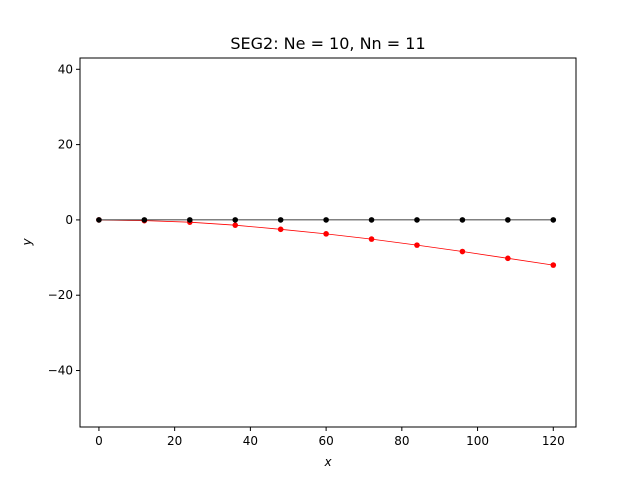  What do you see at coordinates (65, 145) in the screenshot?
I see `y-tick-label: 20` at bounding box center [65, 145].